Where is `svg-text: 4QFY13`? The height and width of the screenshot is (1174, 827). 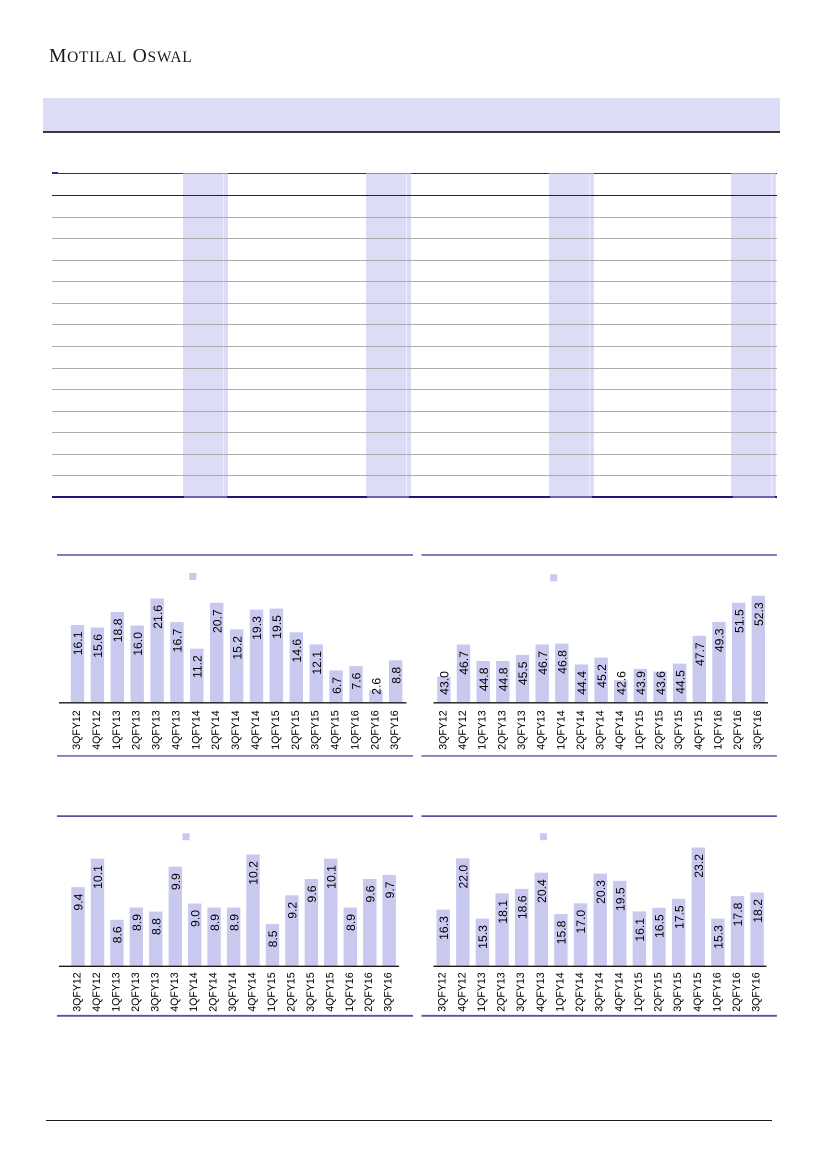 svg-text: 4QFY13 is located at coordinates (542, 730).